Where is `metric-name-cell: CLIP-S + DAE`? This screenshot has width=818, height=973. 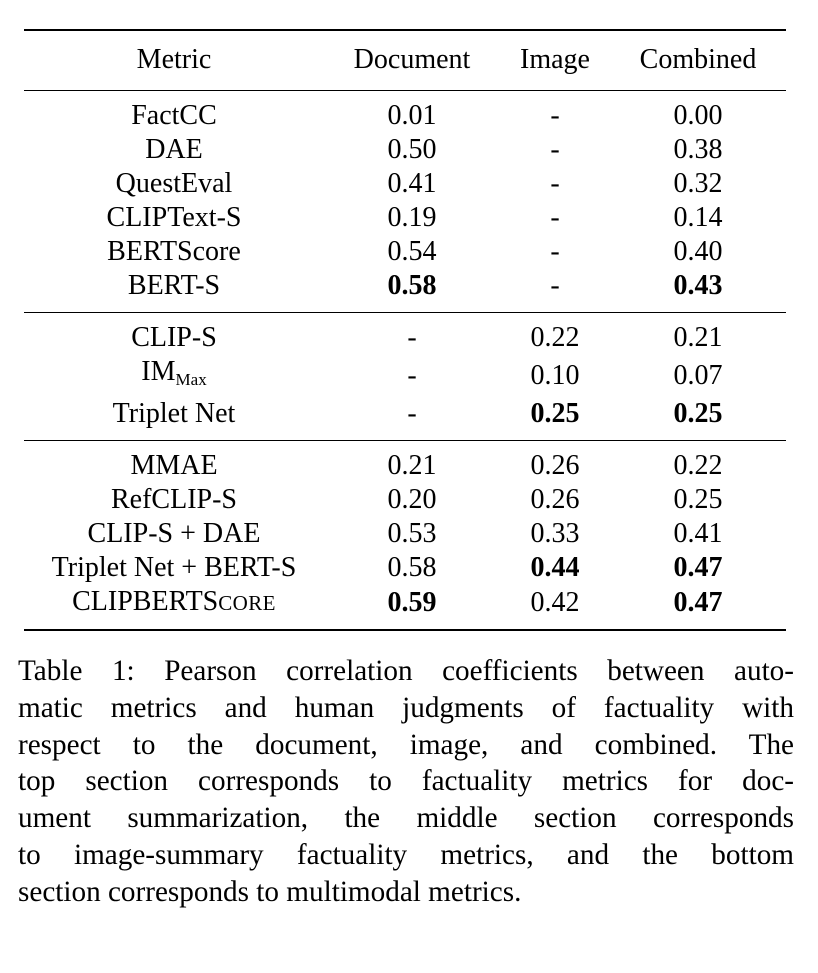
metric-name-cell: CLIP-S + DAE is located at coordinates (174, 534).